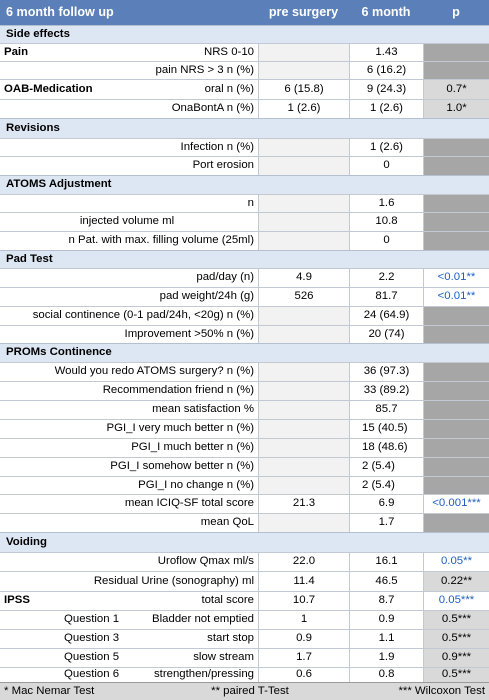 This screenshot has height=700, width=489. I want to click on row-label: mean ICIQ-SF total score, so click(189, 503).